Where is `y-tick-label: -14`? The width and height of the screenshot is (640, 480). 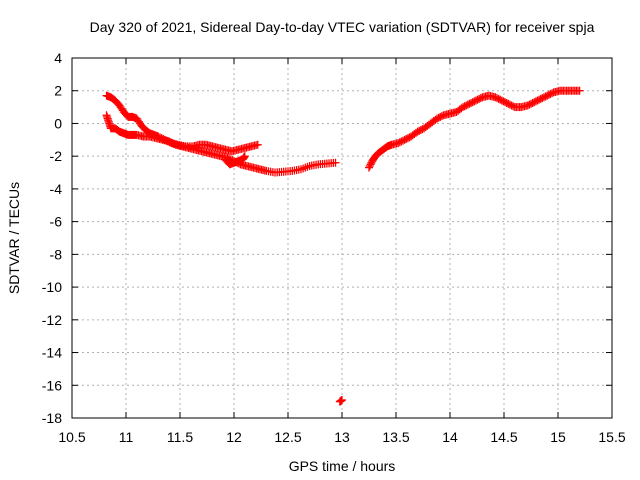
y-tick-label: -14 is located at coordinates (52, 353).